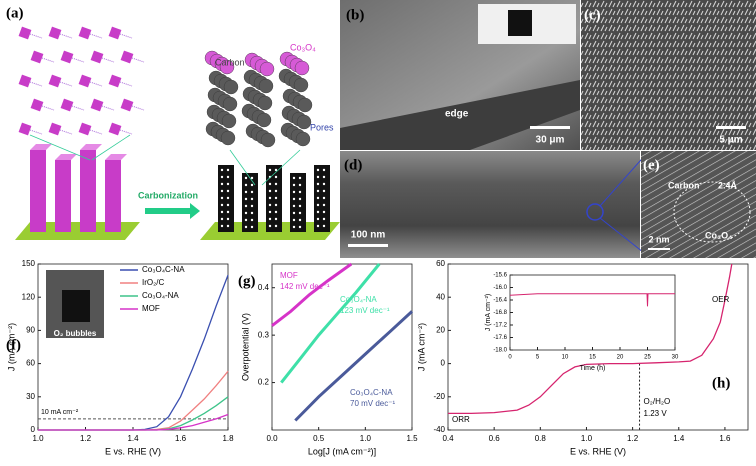  I want to click on carbonized-array, so click(274, 198).